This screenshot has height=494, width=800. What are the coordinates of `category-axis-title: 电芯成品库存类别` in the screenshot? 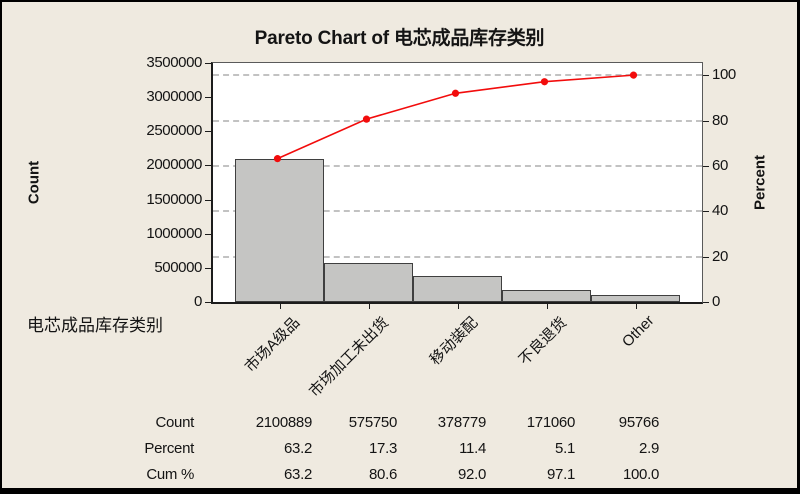 It's located at (95, 325).